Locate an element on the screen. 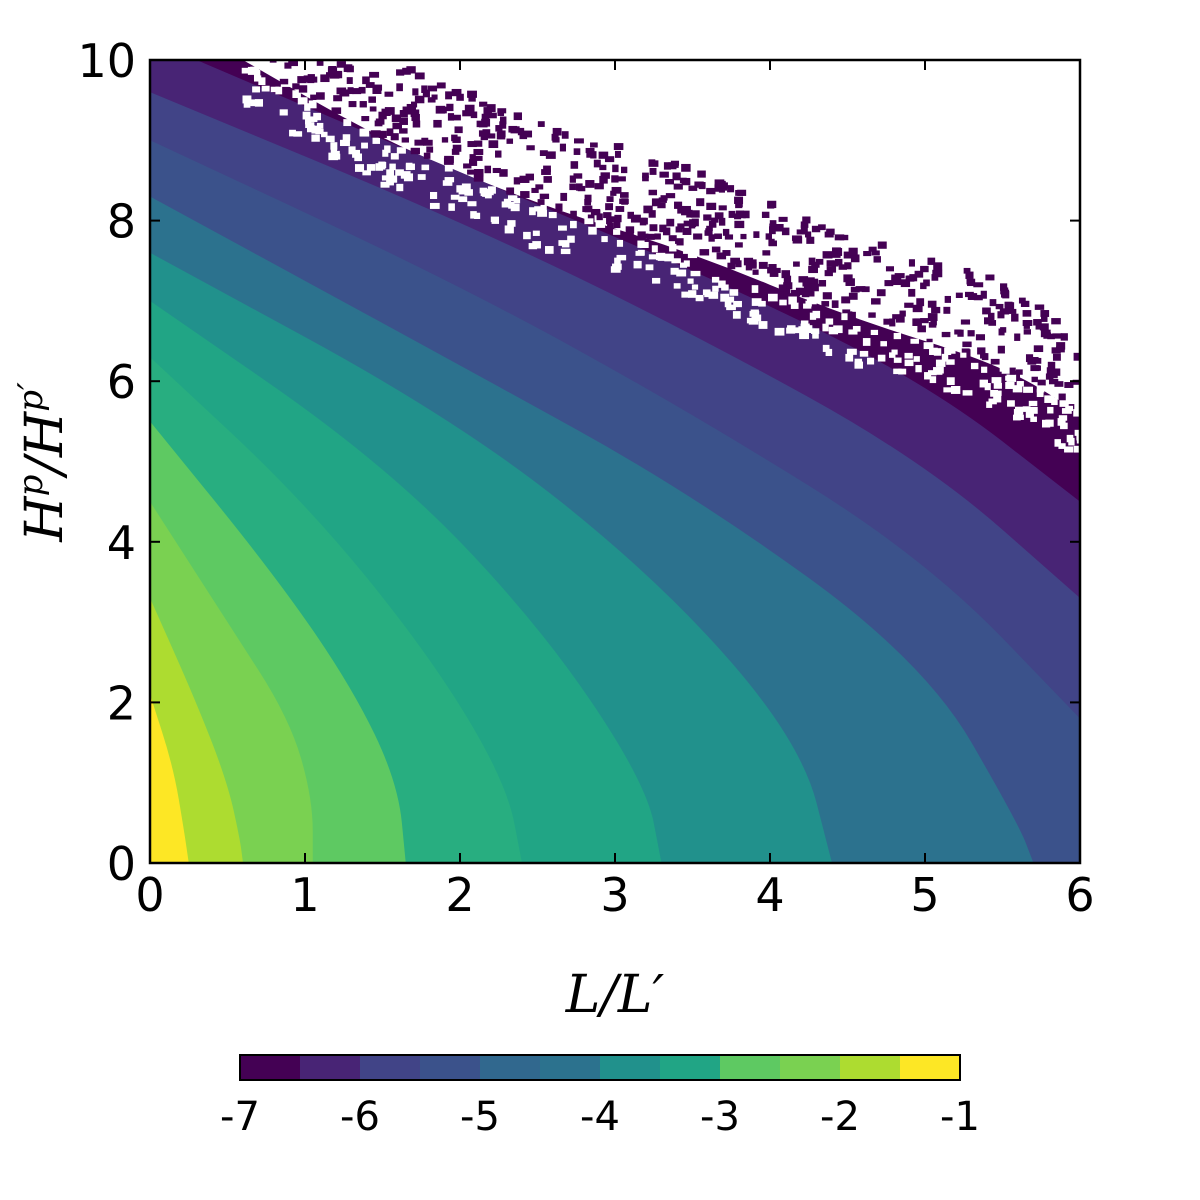 The width and height of the screenshot is (1200, 1200). x-tick-label: 0 is located at coordinates (149, 895).